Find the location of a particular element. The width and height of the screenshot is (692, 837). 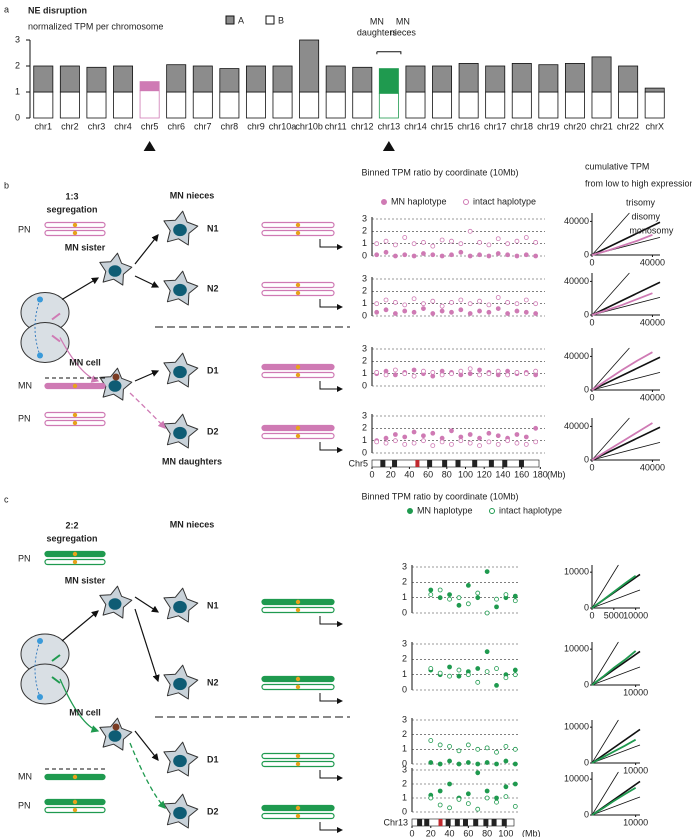

y-tick-label: 0 is located at coordinates (586, 254).